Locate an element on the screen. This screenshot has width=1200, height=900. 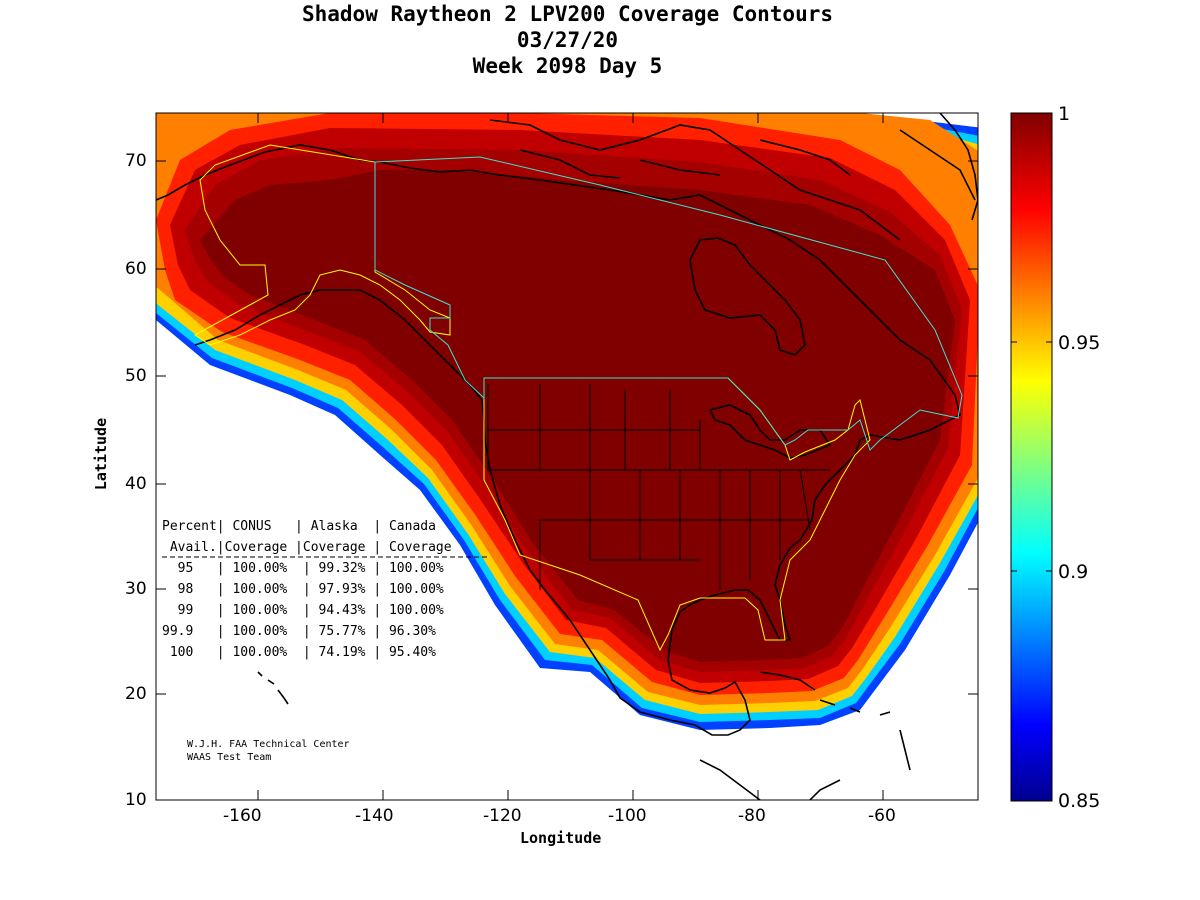
coastline-hudson-bay is located at coordinates (747, 296).